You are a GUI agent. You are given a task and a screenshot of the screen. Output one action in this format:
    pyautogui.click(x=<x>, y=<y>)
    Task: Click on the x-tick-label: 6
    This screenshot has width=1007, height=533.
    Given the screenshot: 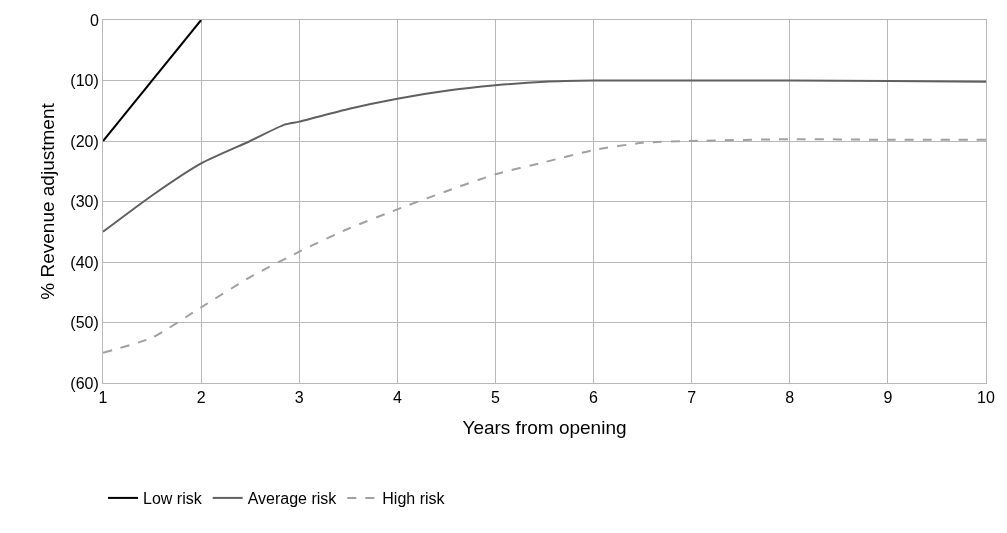 What is the action you would take?
    pyautogui.click(x=594, y=398)
    